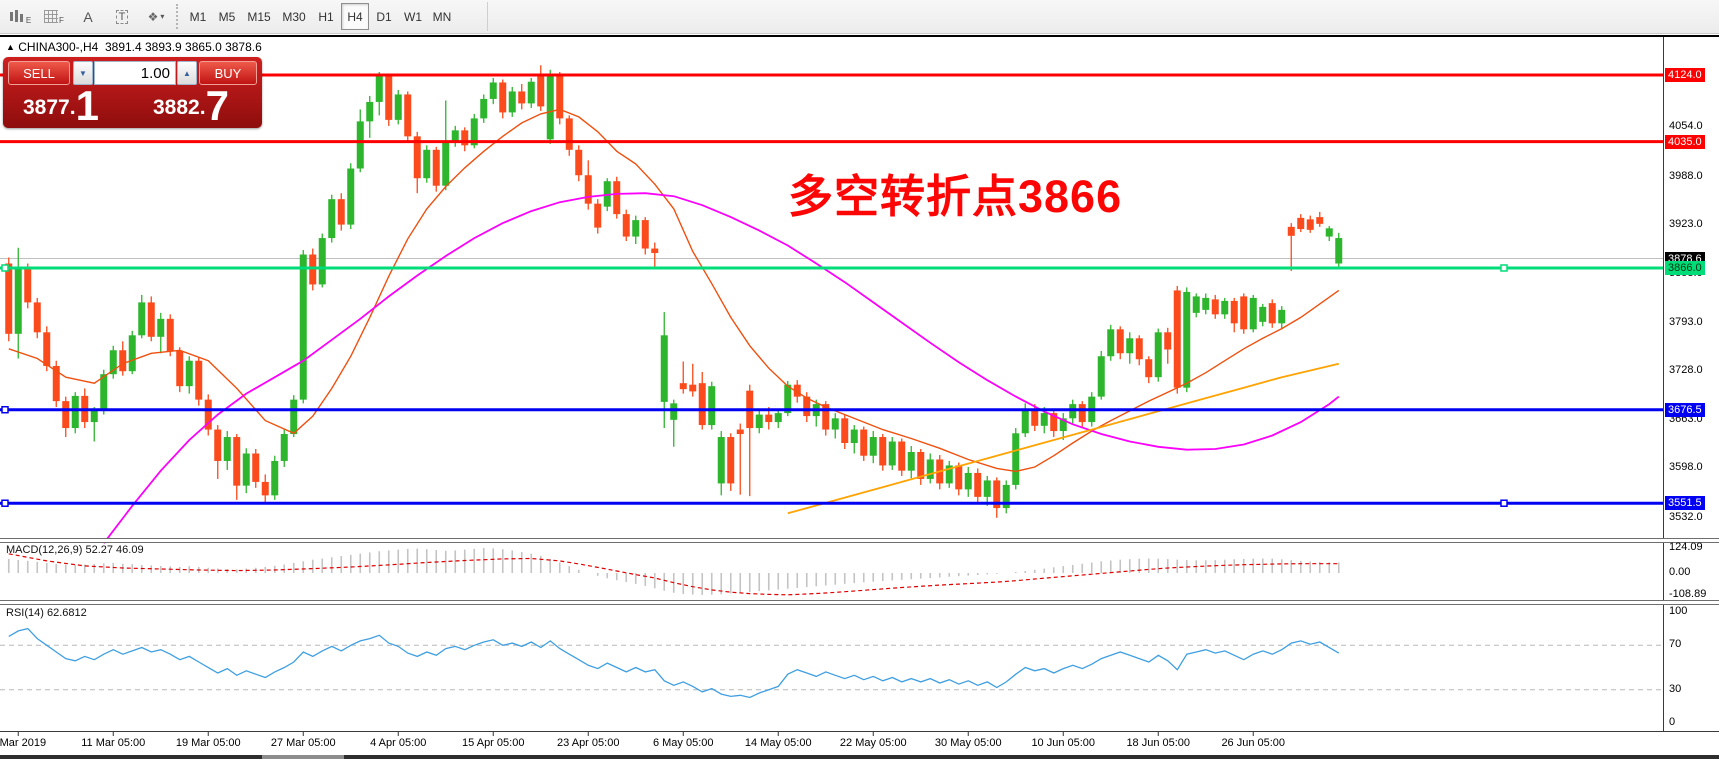 This screenshot has width=1719, height=759. Describe the element at coordinates (46, 613) in the screenshot. I see `rsi-indicator-label: RSI(14) 62.6812` at that location.